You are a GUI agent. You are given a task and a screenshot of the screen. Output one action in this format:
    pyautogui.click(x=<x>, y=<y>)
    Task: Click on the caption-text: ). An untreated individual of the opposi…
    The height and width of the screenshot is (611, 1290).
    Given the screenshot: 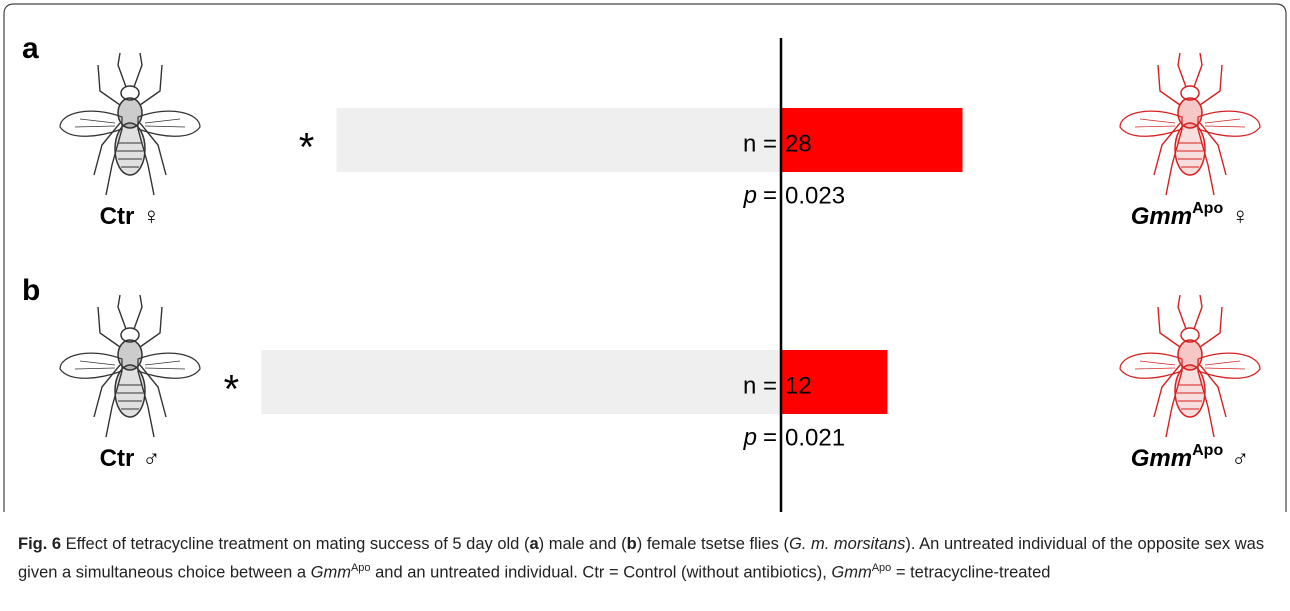 What is the action you would take?
    pyautogui.click(x=641, y=558)
    